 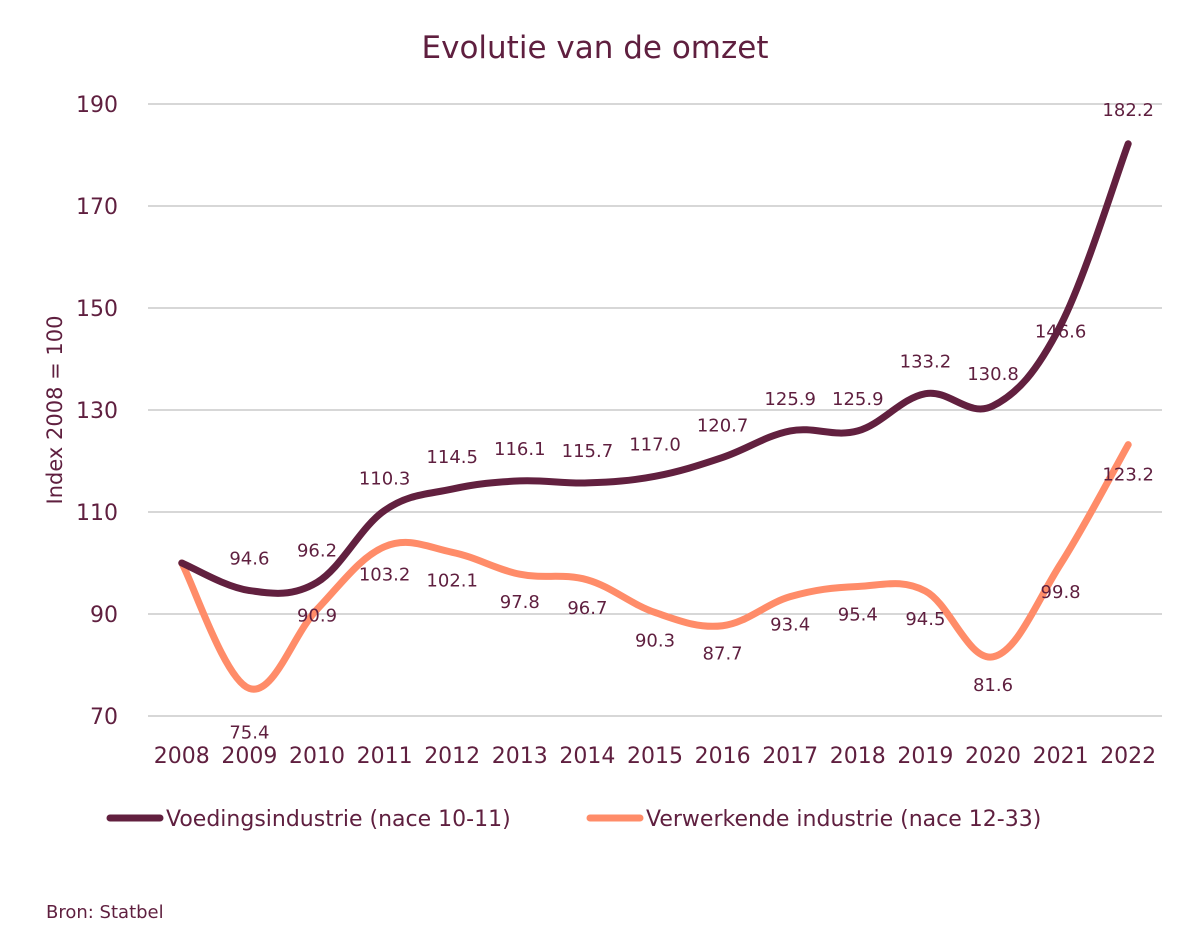 What do you see at coordinates (925, 756) in the screenshot?
I see `x-tick-label: 2019` at bounding box center [925, 756].